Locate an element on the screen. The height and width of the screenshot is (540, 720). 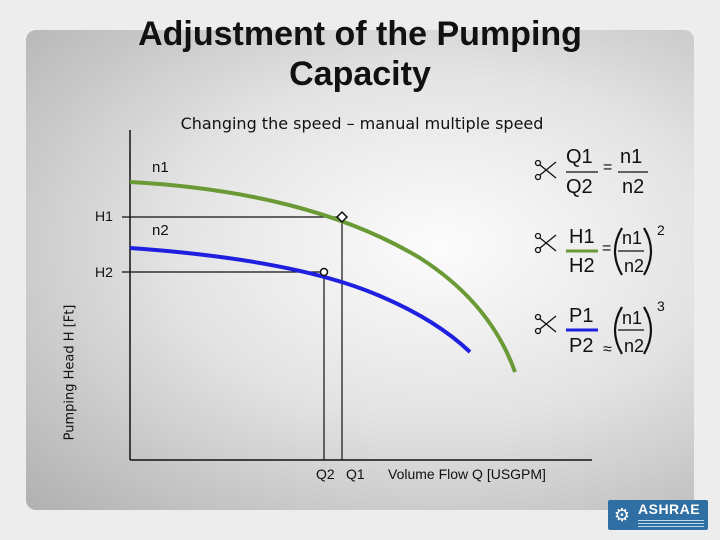
power-law-speed-denominator: n2 is located at coordinates (634, 346).